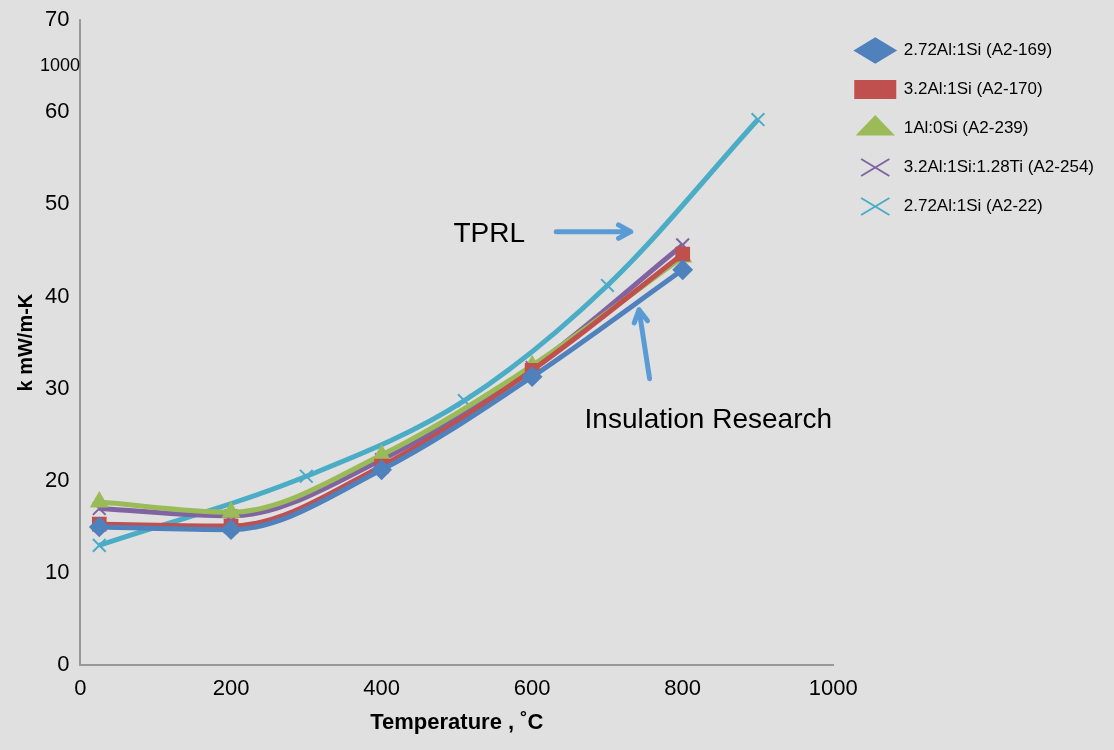  I want to click on y-tick-label: 40, so click(57, 295).